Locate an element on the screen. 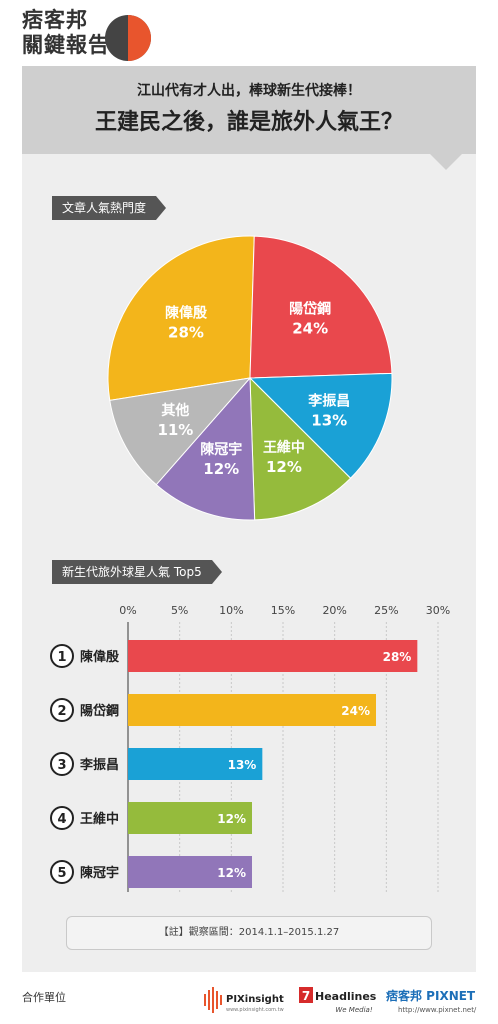 The width and height of the screenshot is (498, 1024). x-tick-label: 15% is located at coordinates (283, 610).